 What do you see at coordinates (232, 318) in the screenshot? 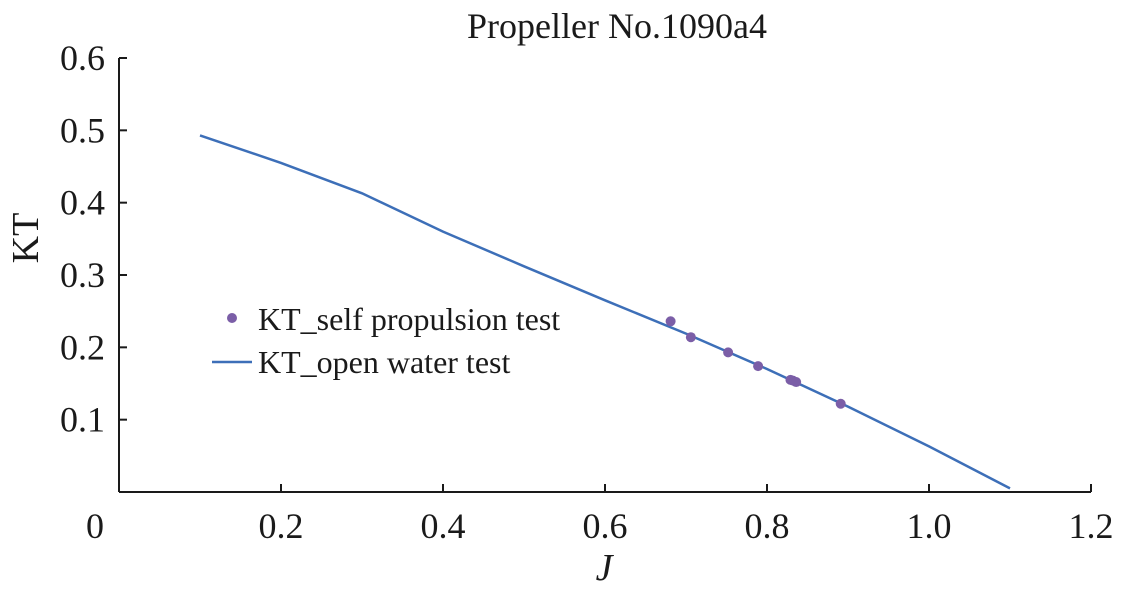
I see `legend-marker-self-propulsion` at bounding box center [232, 318].